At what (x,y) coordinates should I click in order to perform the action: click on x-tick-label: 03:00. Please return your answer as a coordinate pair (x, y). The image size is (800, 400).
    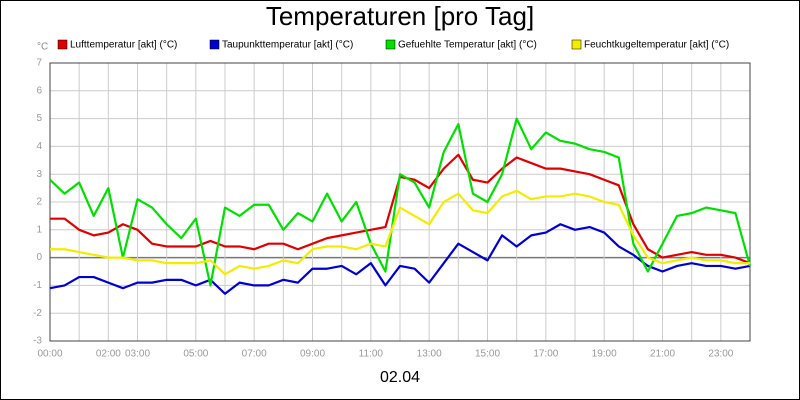
    Looking at the image, I should click on (137, 354).